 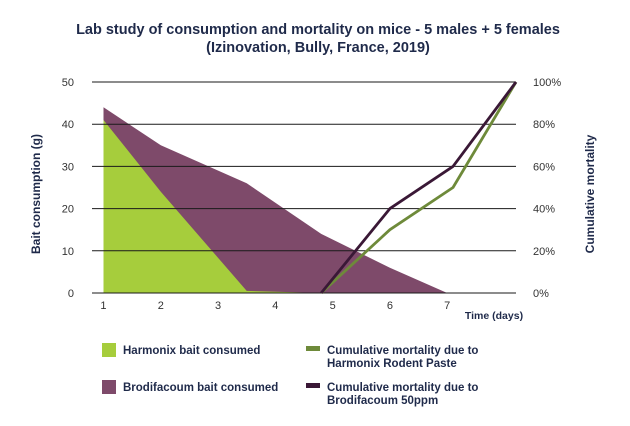 I want to click on legend-label-brodifacoum-mortality-line-2: Brodifacoum 50ppm, so click(x=382, y=401).